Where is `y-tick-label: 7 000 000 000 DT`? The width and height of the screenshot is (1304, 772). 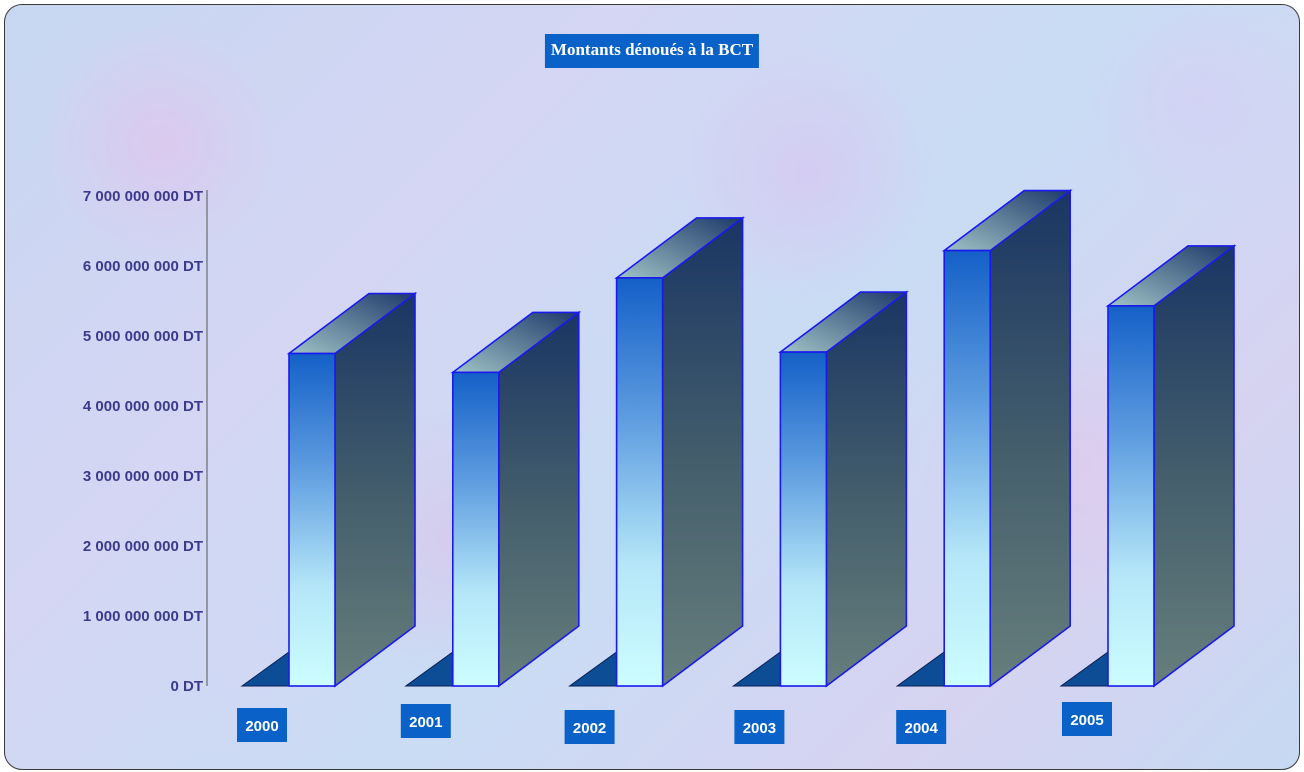 y-tick-label: 7 000 000 000 DT is located at coordinates (143, 196).